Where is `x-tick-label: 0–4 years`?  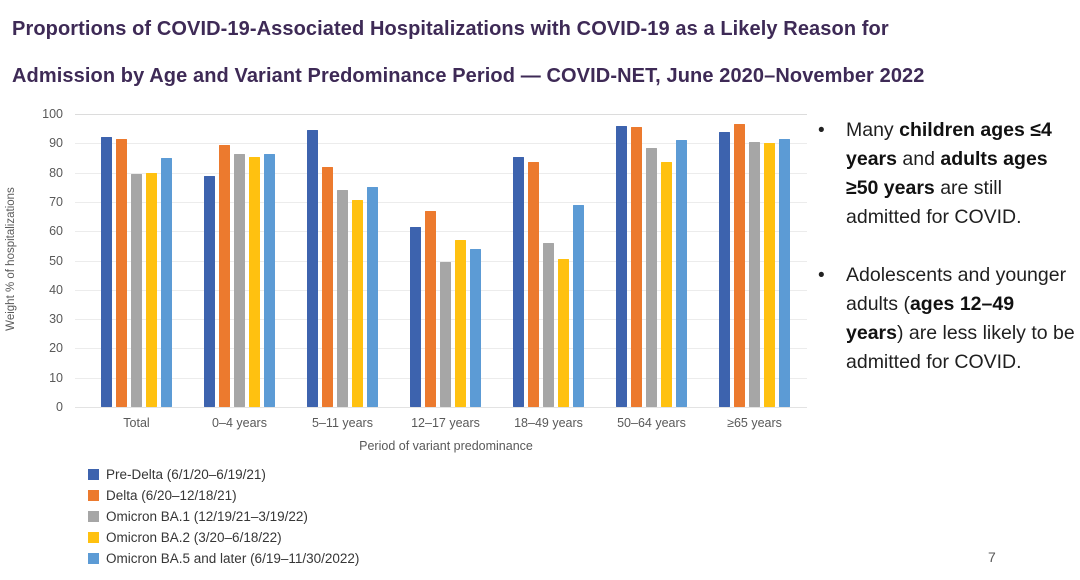
x-tick-label: 0–4 years is located at coordinates (239, 423).